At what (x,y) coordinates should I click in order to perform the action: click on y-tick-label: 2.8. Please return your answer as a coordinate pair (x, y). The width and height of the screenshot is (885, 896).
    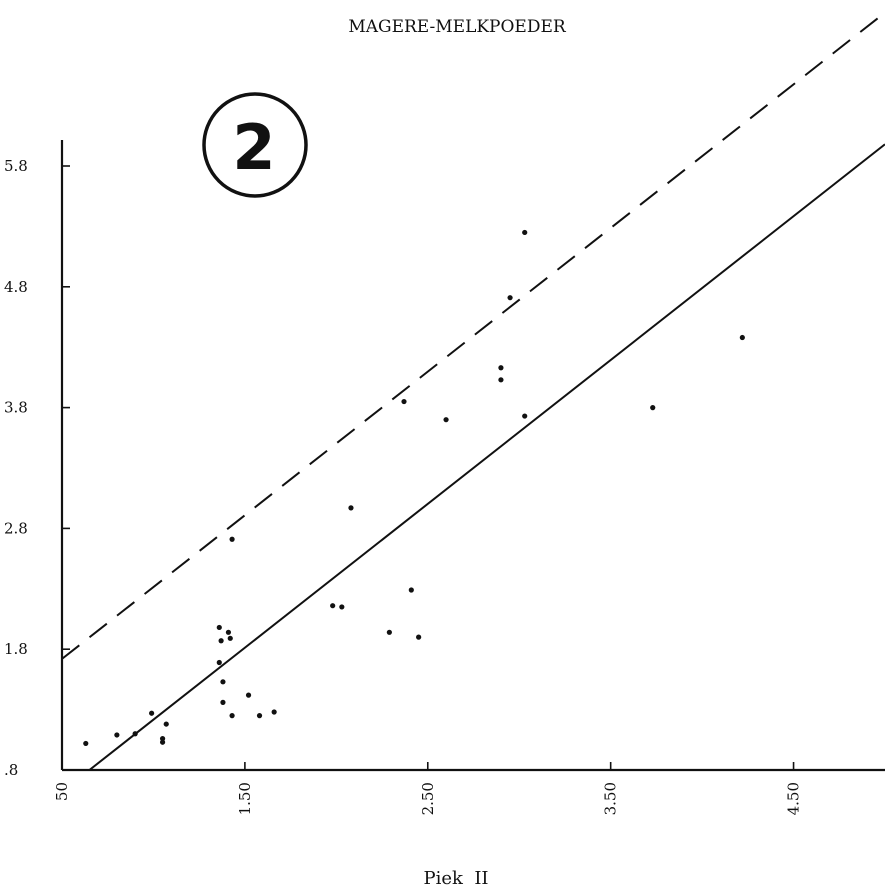
    Looking at the image, I should click on (16, 528).